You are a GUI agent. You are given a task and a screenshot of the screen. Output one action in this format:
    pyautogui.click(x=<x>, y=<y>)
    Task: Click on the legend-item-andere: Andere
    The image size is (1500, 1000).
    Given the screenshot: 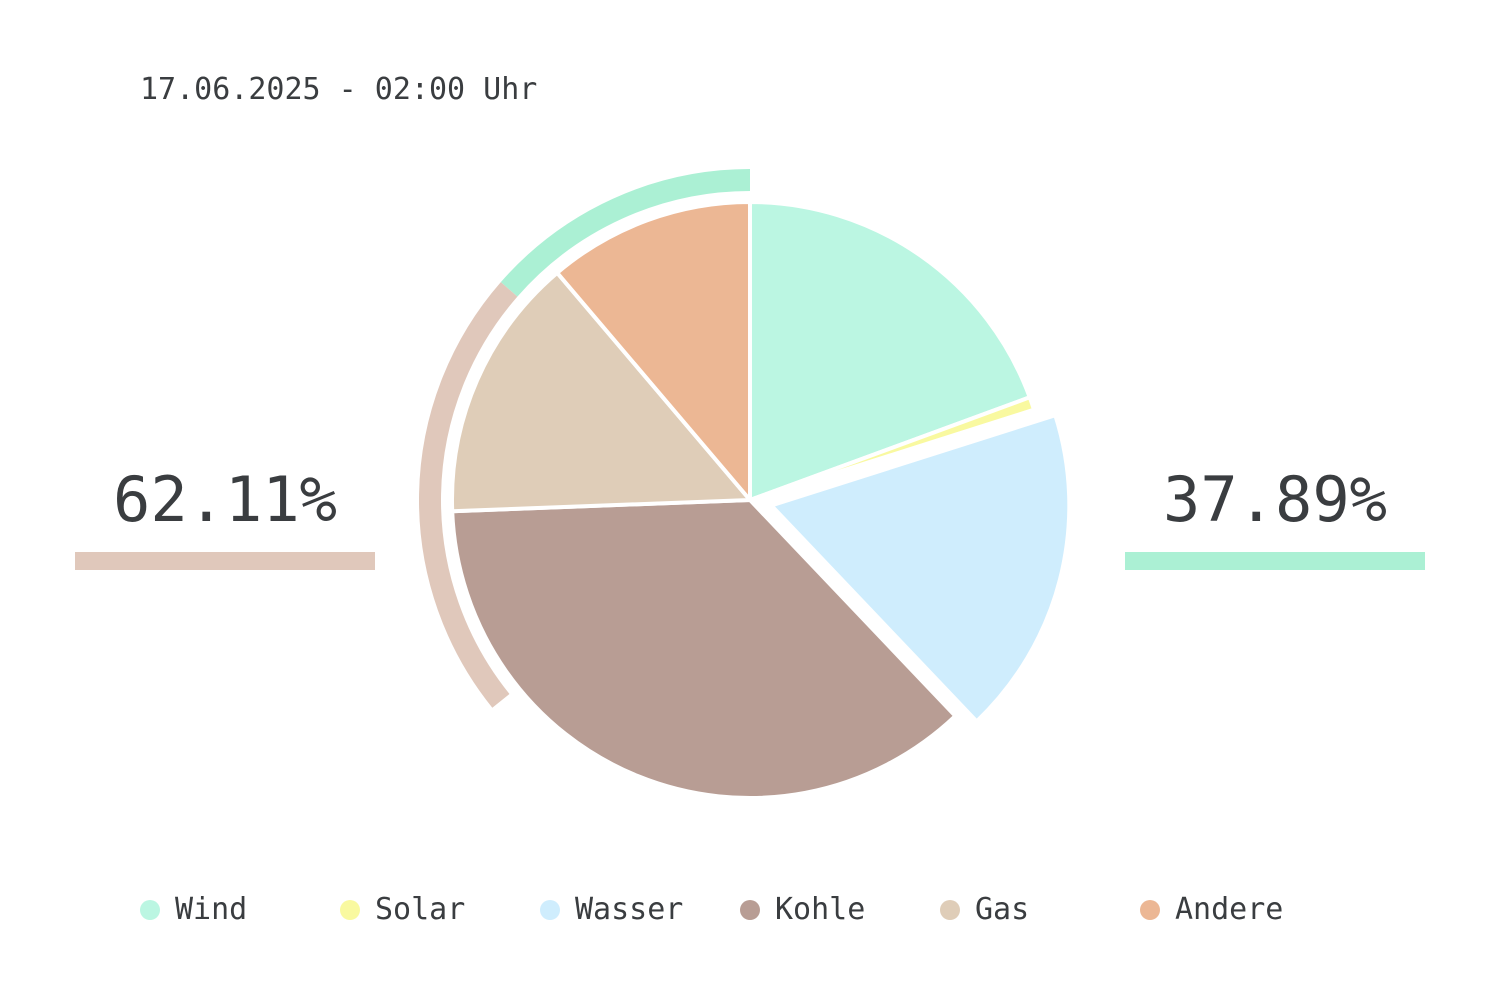 What is the action you would take?
    pyautogui.click(x=1211, y=910)
    